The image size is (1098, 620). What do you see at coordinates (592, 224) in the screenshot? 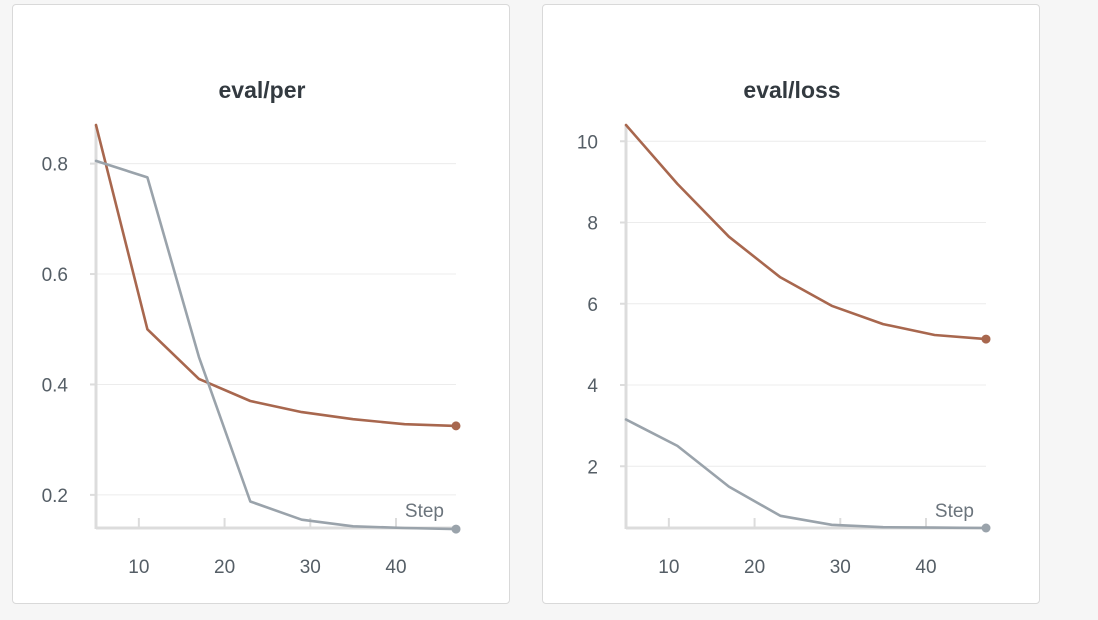
I see `y-tick-label: 8` at bounding box center [592, 224].